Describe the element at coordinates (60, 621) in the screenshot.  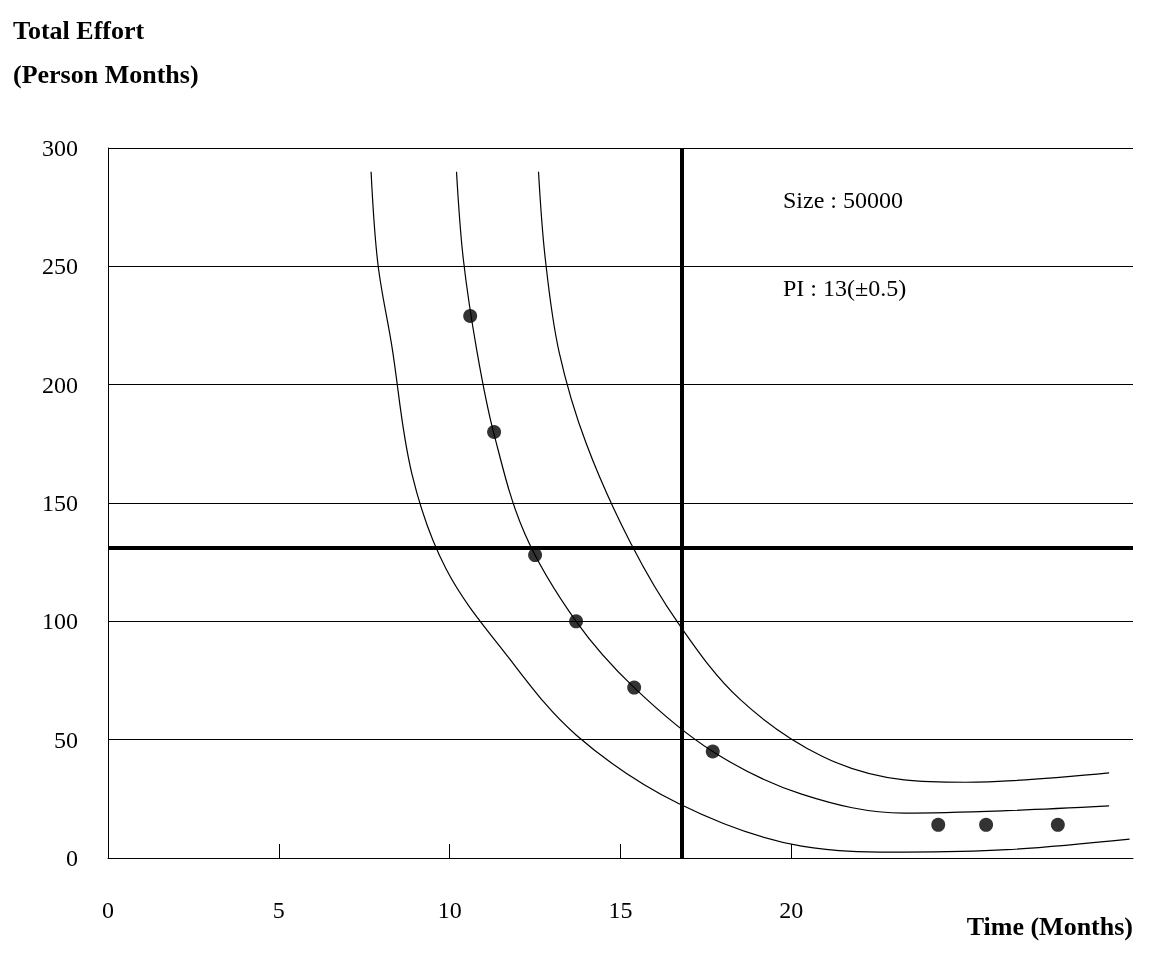
I see `y-tick-label: 100` at that location.